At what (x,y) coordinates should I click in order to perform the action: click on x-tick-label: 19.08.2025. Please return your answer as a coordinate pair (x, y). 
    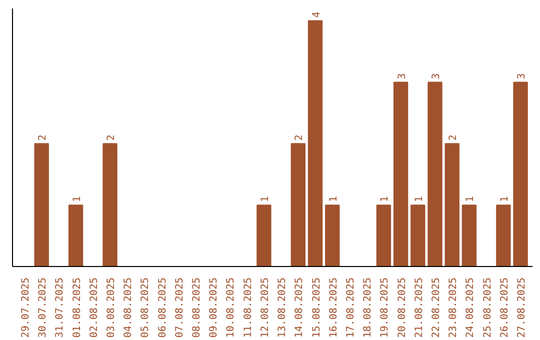
    Looking at the image, I should click on (385, 307).